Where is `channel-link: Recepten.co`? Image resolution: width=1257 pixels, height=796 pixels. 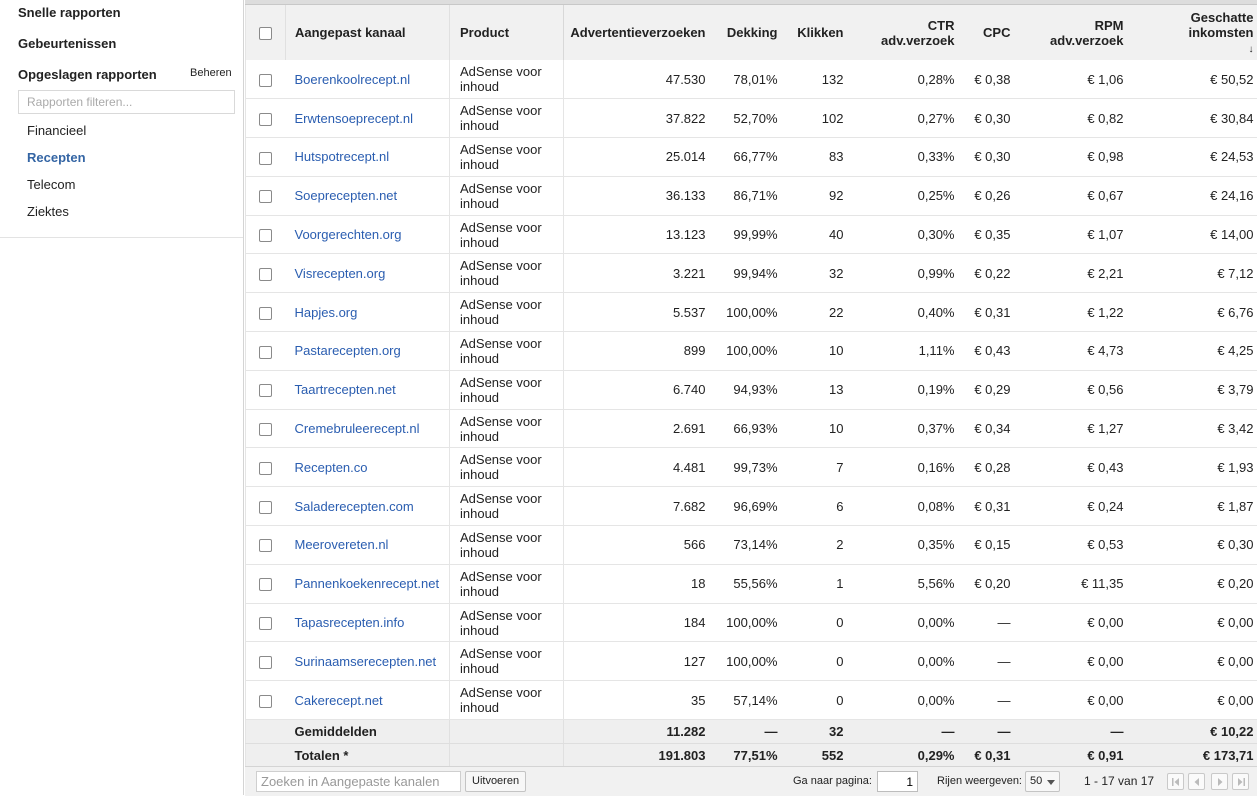
channel-link: Recepten.co is located at coordinates (331, 467).